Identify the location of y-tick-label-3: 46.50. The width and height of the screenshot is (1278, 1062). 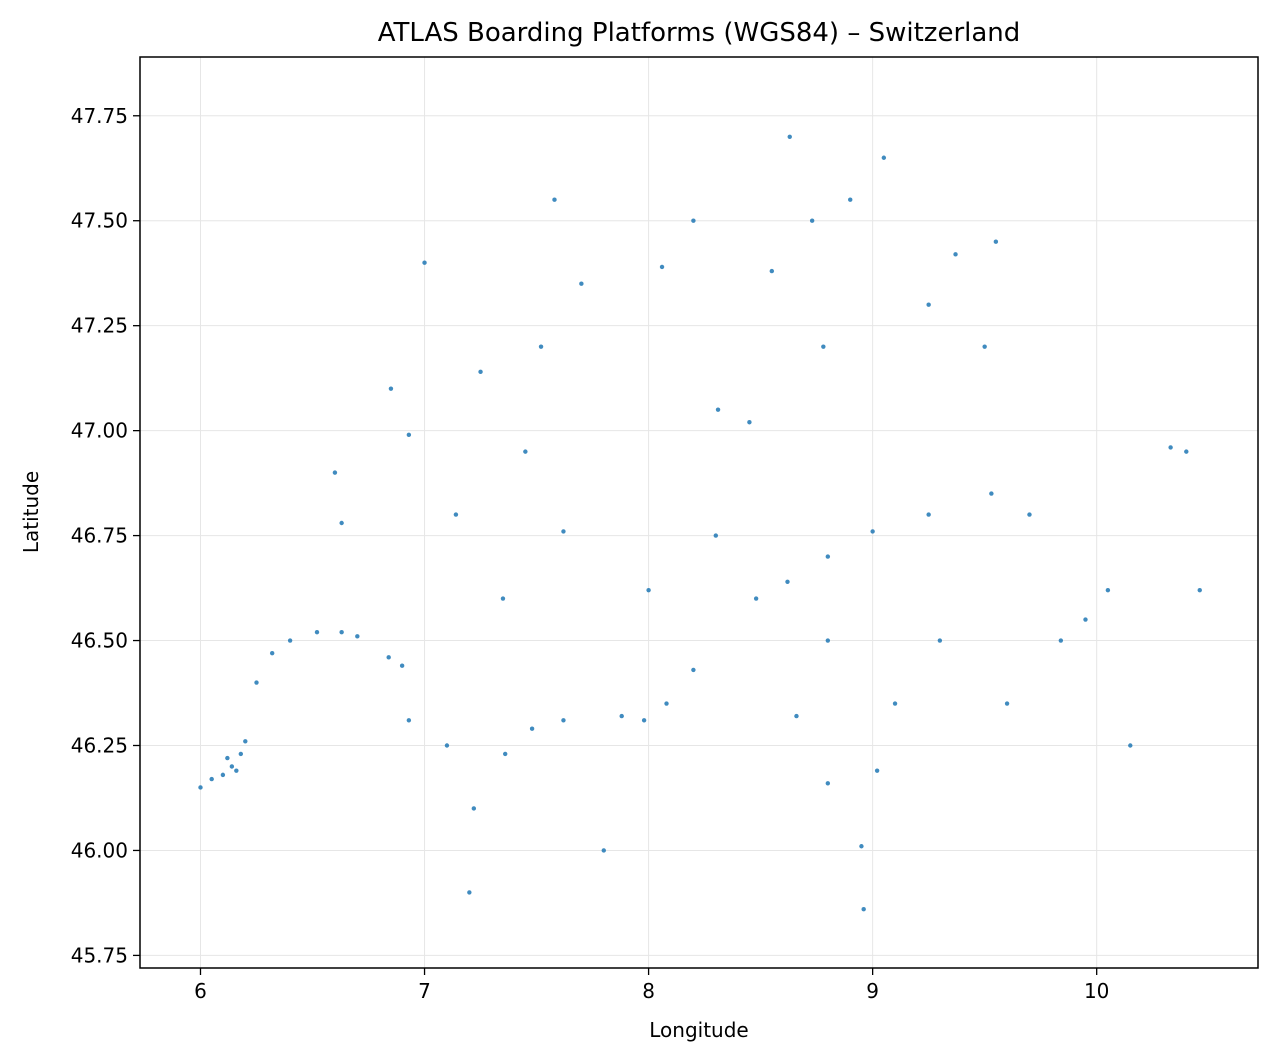
(99, 641).